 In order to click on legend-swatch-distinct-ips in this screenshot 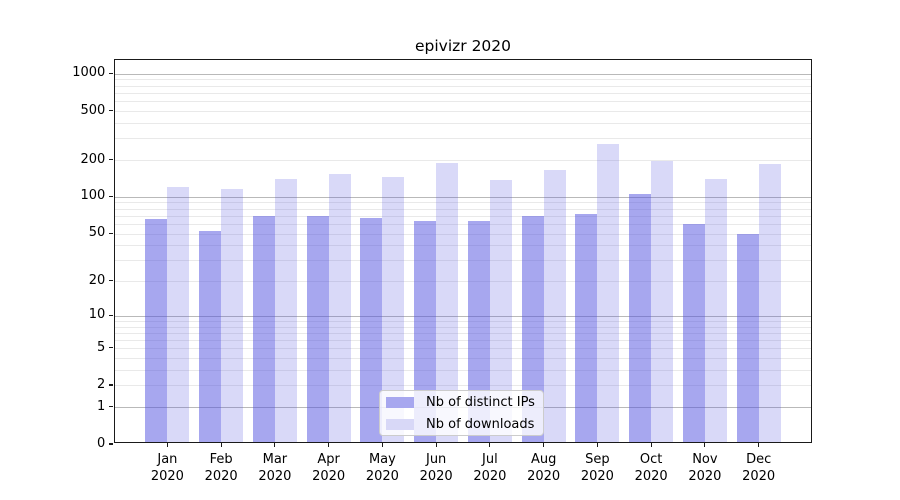, I will do `click(400, 402)`.